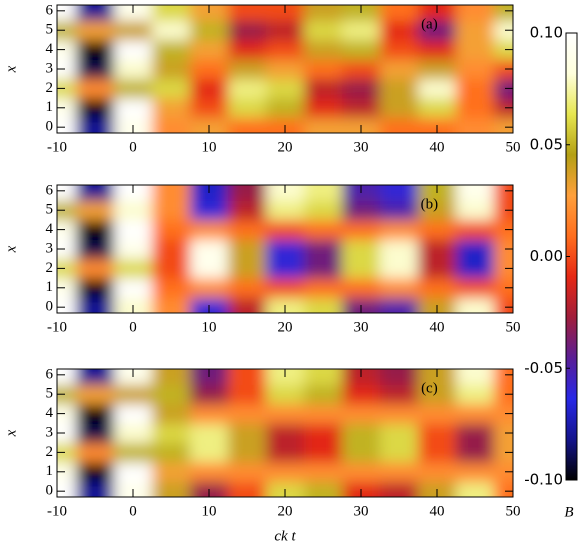  I want to click on x-tick-label: 30, so click(361, 327).